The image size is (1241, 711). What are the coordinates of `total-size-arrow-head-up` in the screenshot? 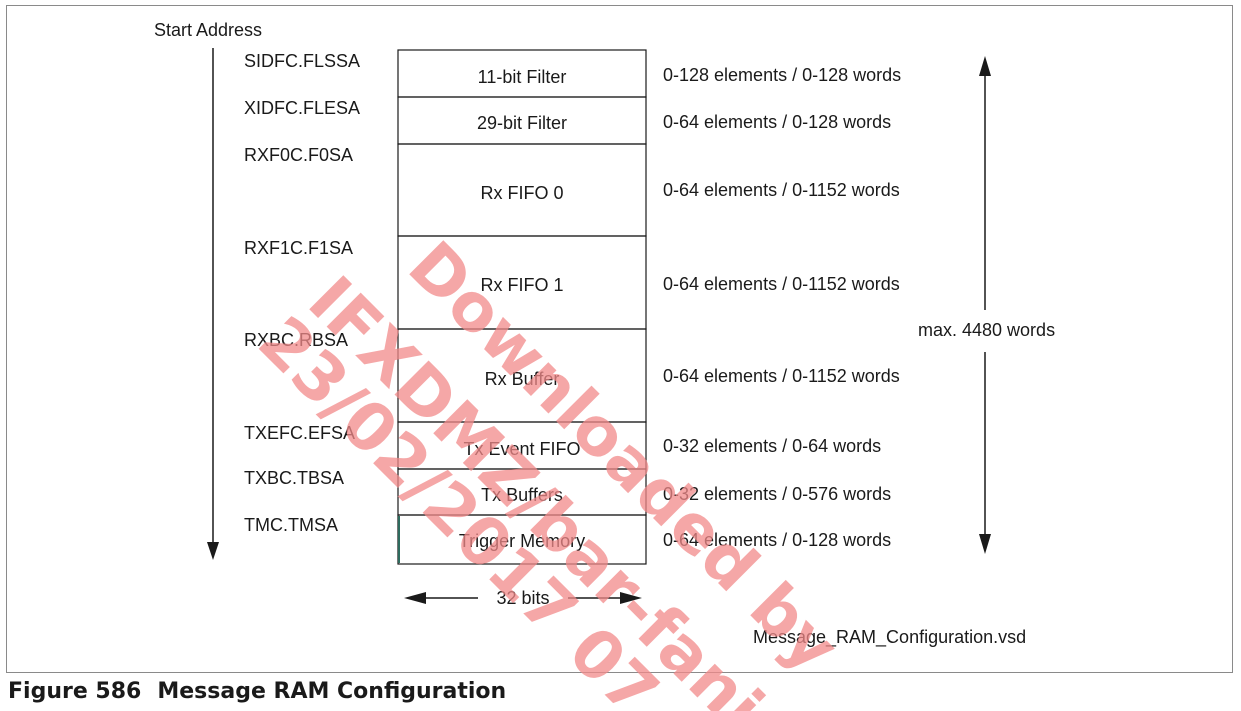 It's located at (985, 66).